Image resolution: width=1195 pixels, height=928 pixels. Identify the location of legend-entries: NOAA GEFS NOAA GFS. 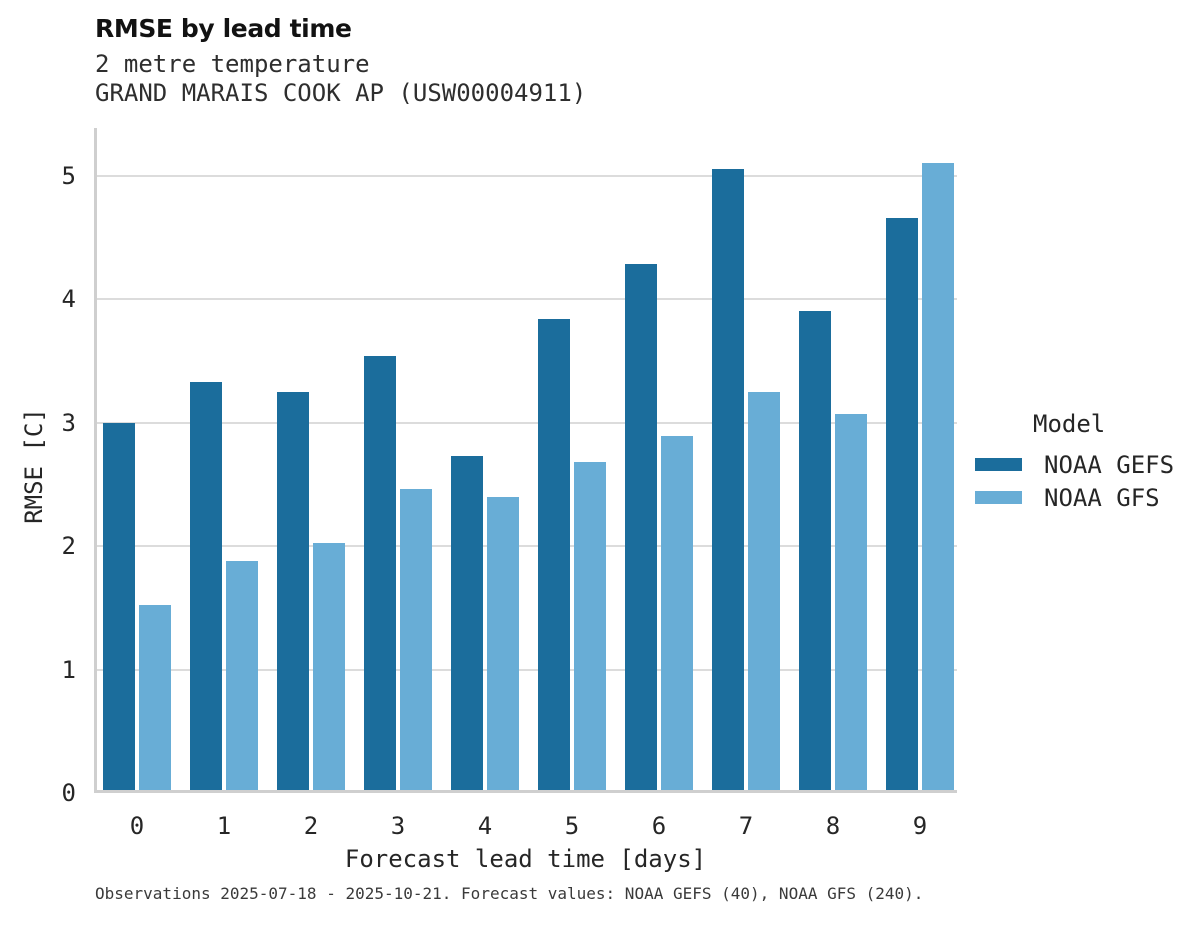
(1074, 481).